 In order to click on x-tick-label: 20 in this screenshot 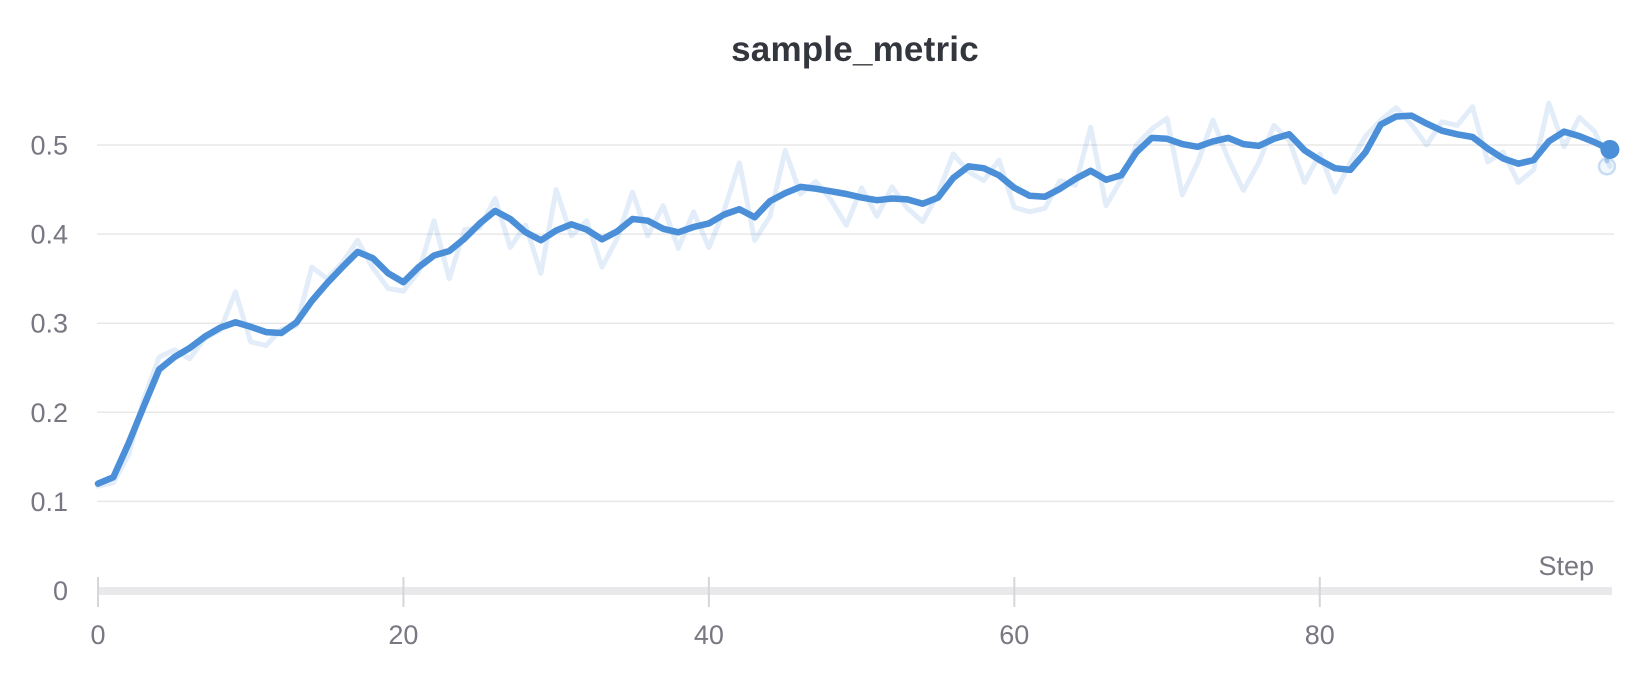, I will do `click(403, 635)`.